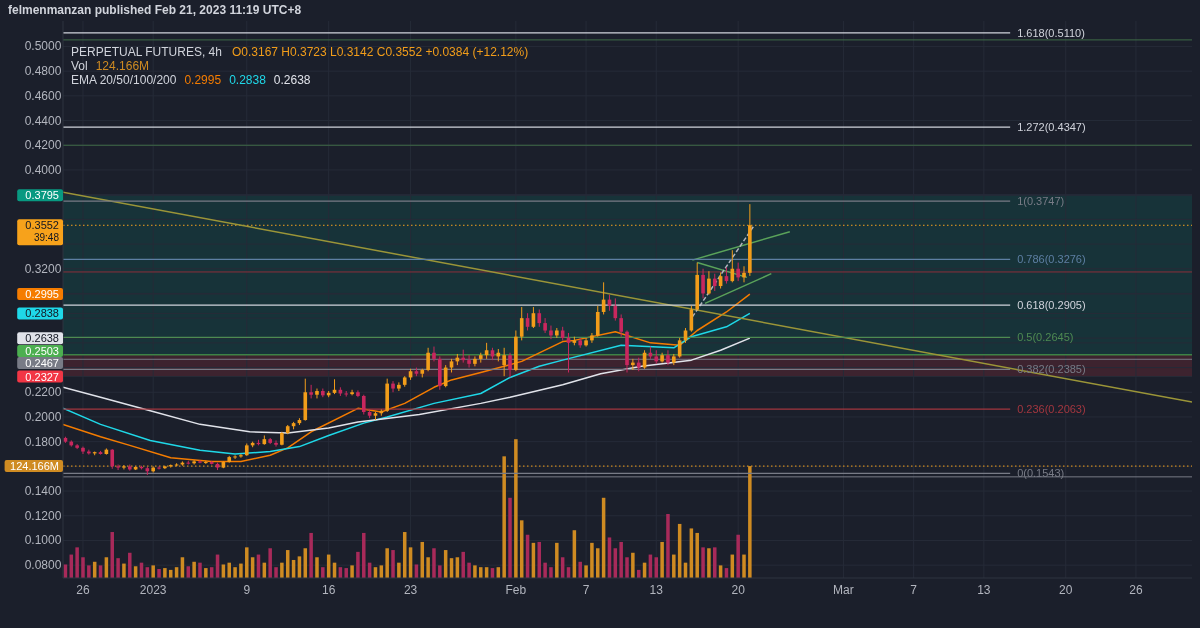 Image resolution: width=1200 pixels, height=628 pixels. I want to click on y-tick-label: 0.4800, so click(43, 71).